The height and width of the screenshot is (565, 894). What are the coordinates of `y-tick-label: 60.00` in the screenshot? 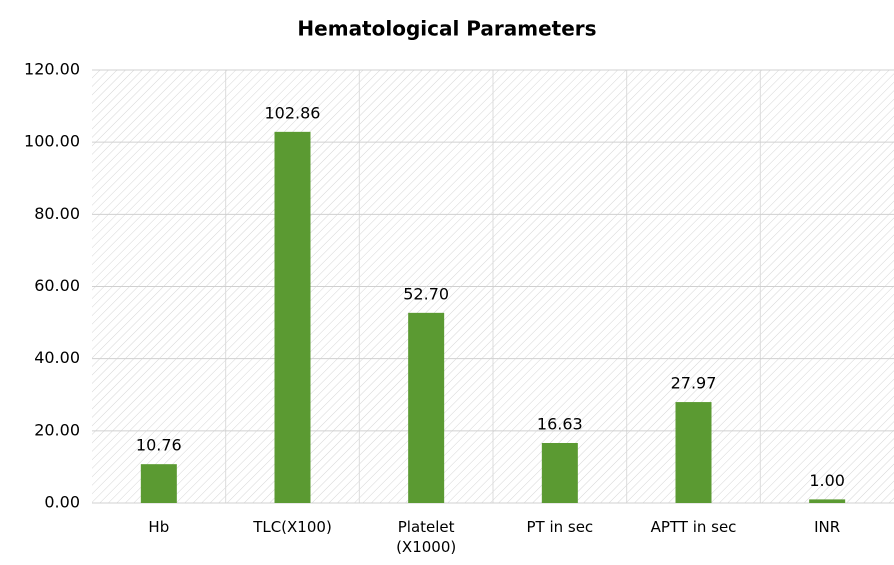 It's located at (57, 285).